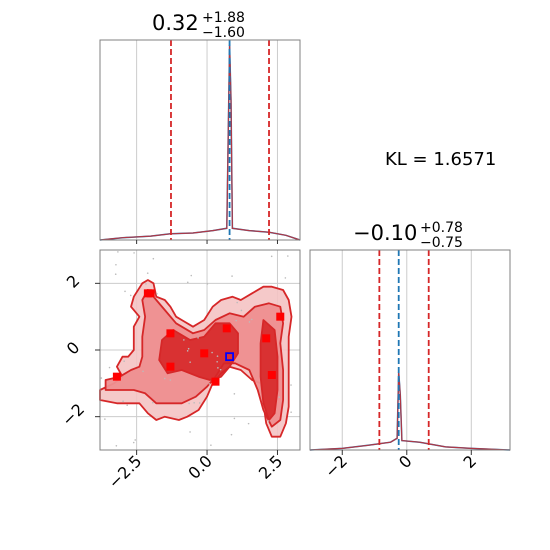  What do you see at coordinates (336, 466) in the screenshot?
I see `hist2-xtick-label-0: −2` at bounding box center [336, 466].